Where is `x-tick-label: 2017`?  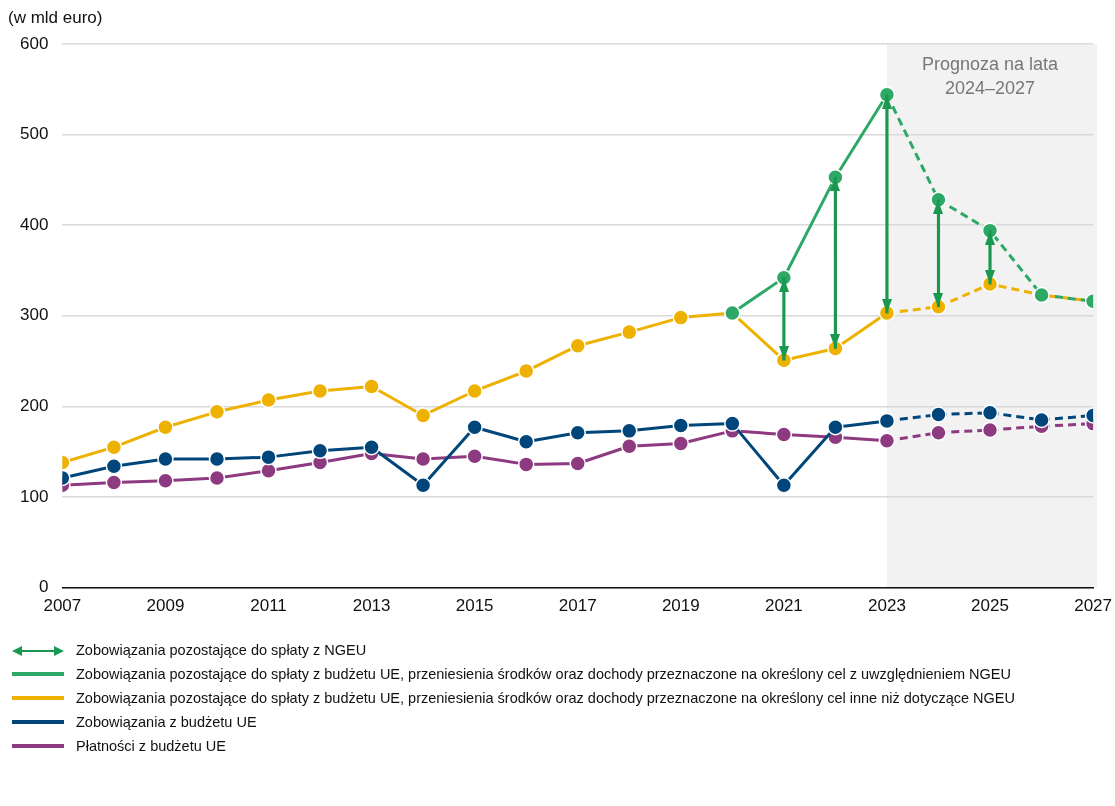
x-tick-label: 2017 is located at coordinates (577, 606).